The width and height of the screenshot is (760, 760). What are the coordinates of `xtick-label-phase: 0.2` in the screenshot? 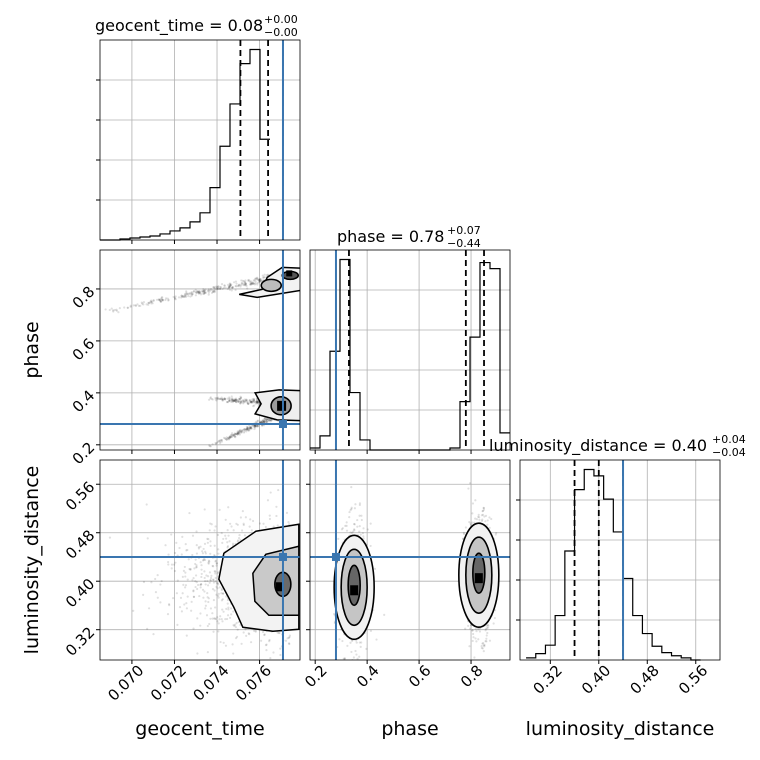 It's located at (316, 677).